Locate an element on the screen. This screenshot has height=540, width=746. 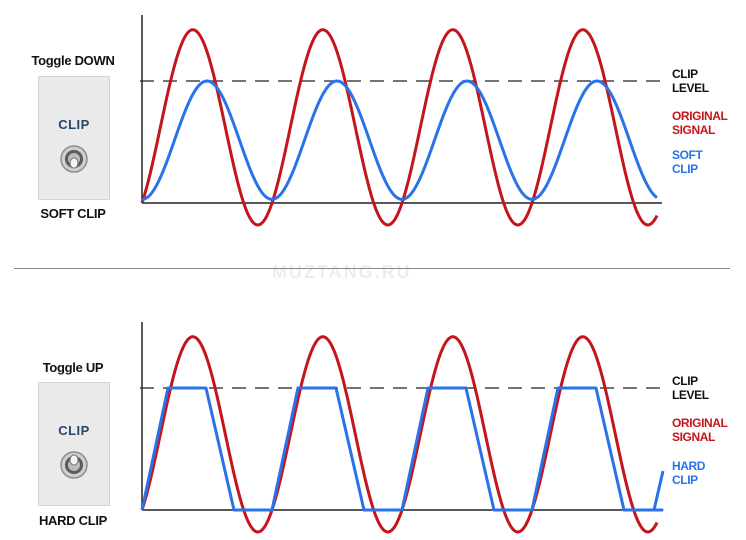
hard-clip-label-line2: CLIP is located at coordinates (685, 480).